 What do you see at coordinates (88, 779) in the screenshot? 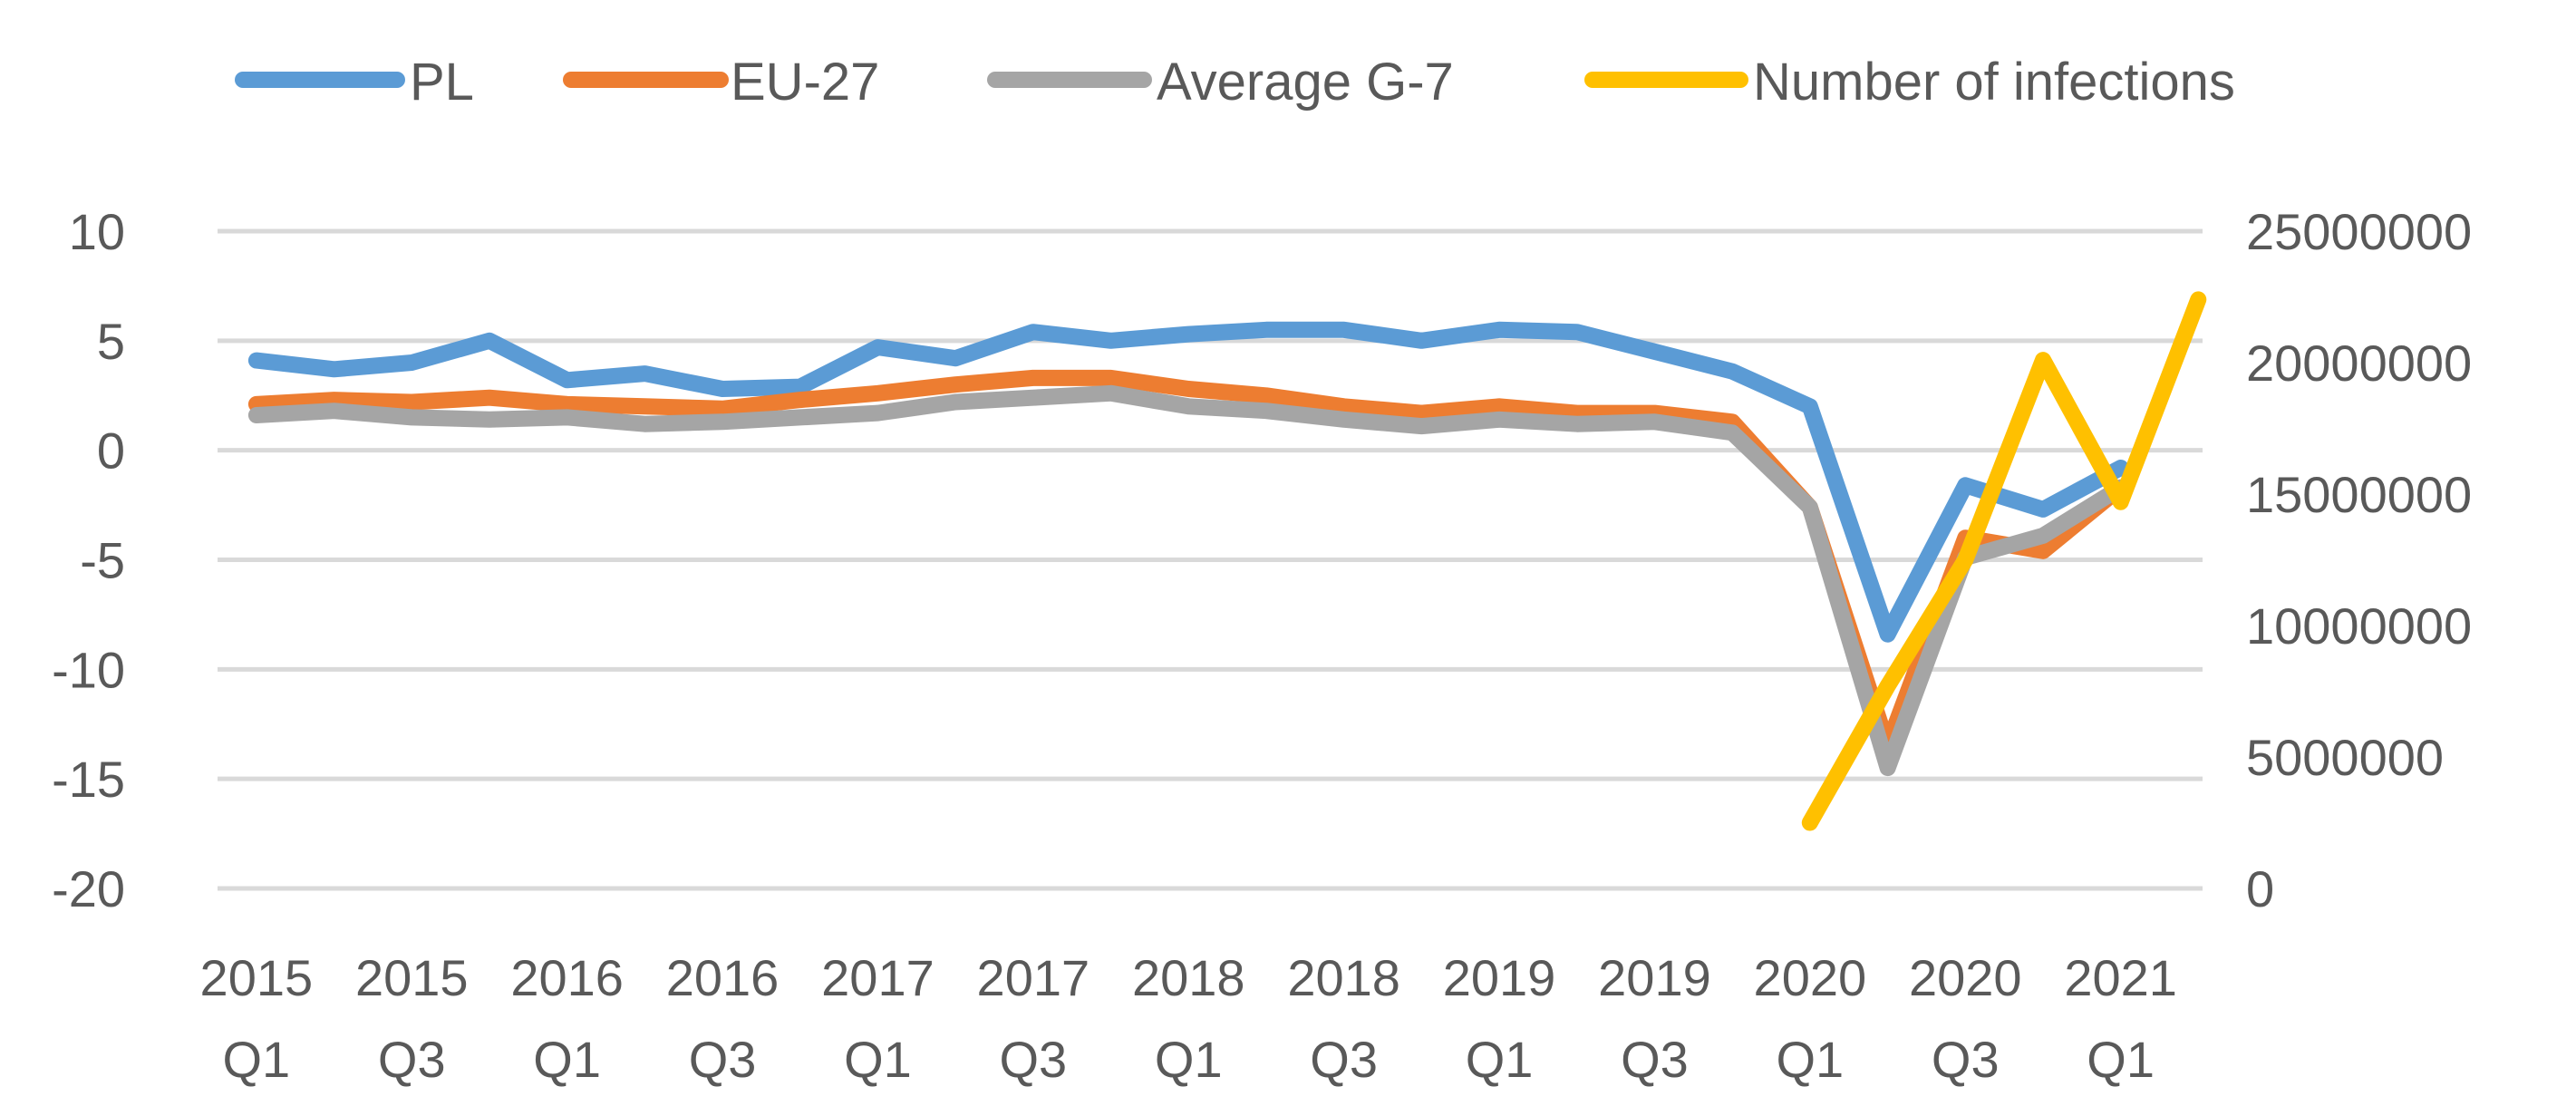
I see `left-tick-label: -15` at bounding box center [88, 779].